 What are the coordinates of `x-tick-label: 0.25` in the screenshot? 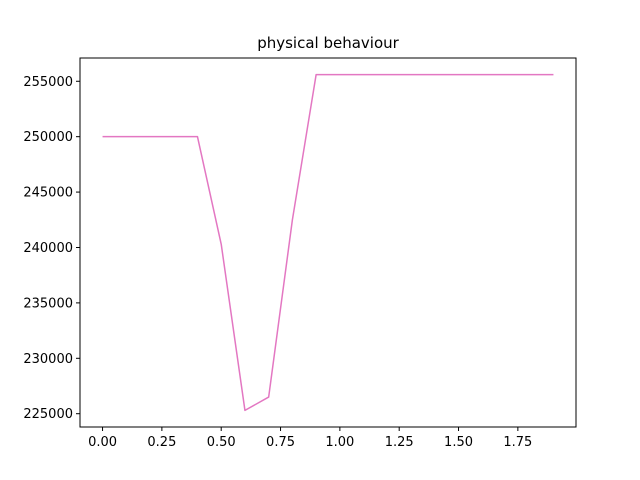 It's located at (161, 442).